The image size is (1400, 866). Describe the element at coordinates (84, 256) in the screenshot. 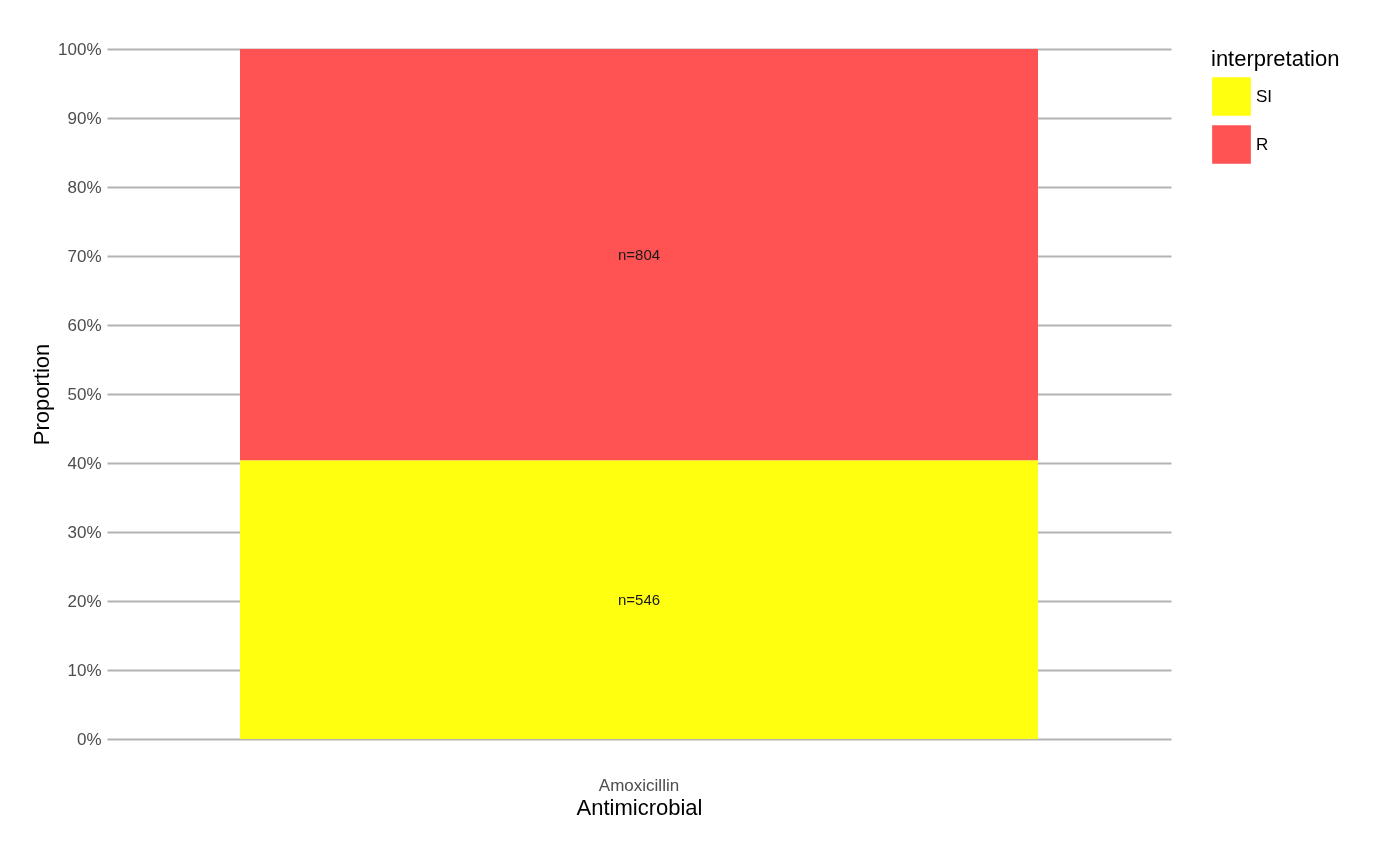

I see `y-tick-label: 70%` at that location.